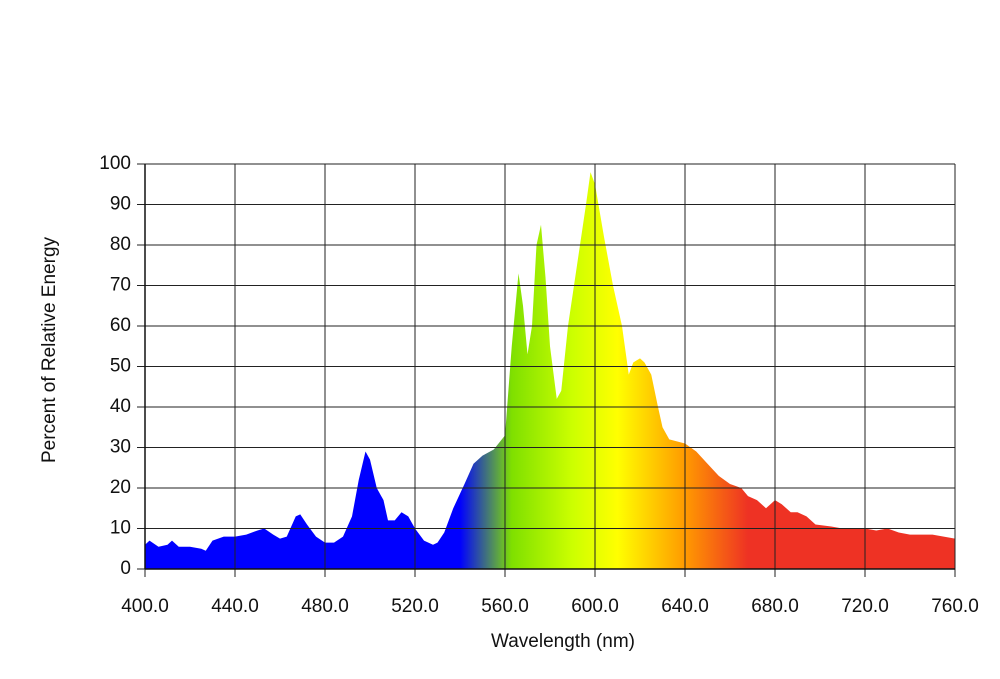 The width and height of the screenshot is (1000, 679). What do you see at coordinates (685, 606) in the screenshot?
I see `x-tick-label: 640.0` at bounding box center [685, 606].